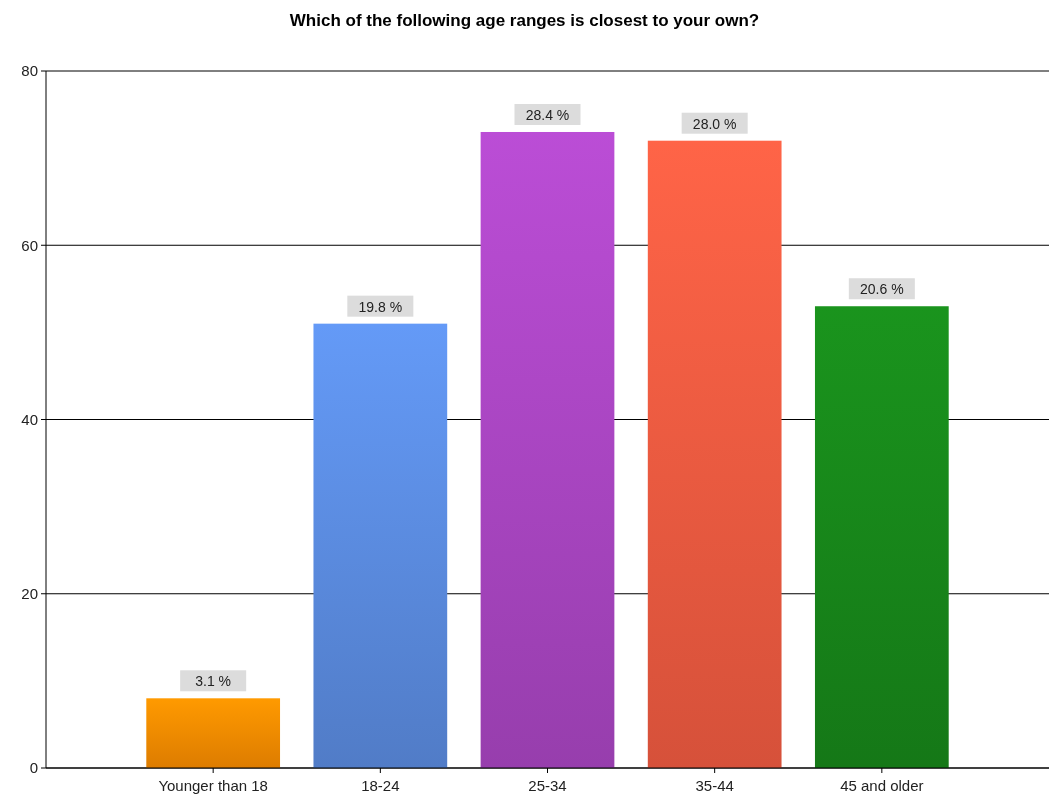 The width and height of the screenshot is (1049, 802). Describe the element at coordinates (29, 71) in the screenshot. I see `y-tick-label: 80` at that location.